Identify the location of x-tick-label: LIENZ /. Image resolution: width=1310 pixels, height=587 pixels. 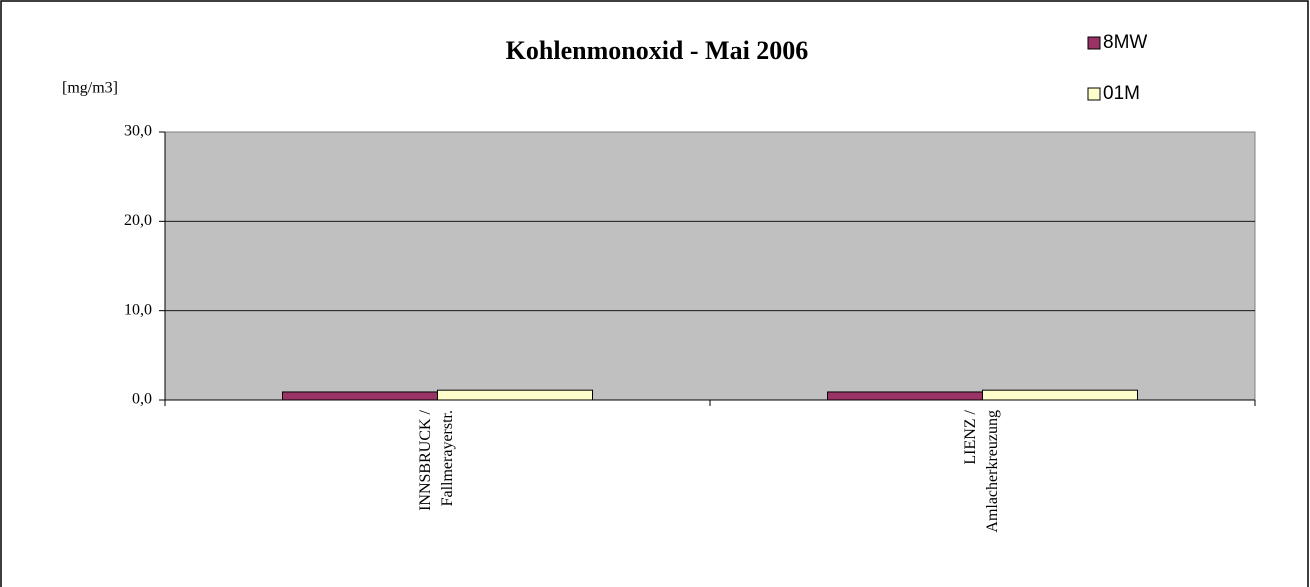
(970, 436).